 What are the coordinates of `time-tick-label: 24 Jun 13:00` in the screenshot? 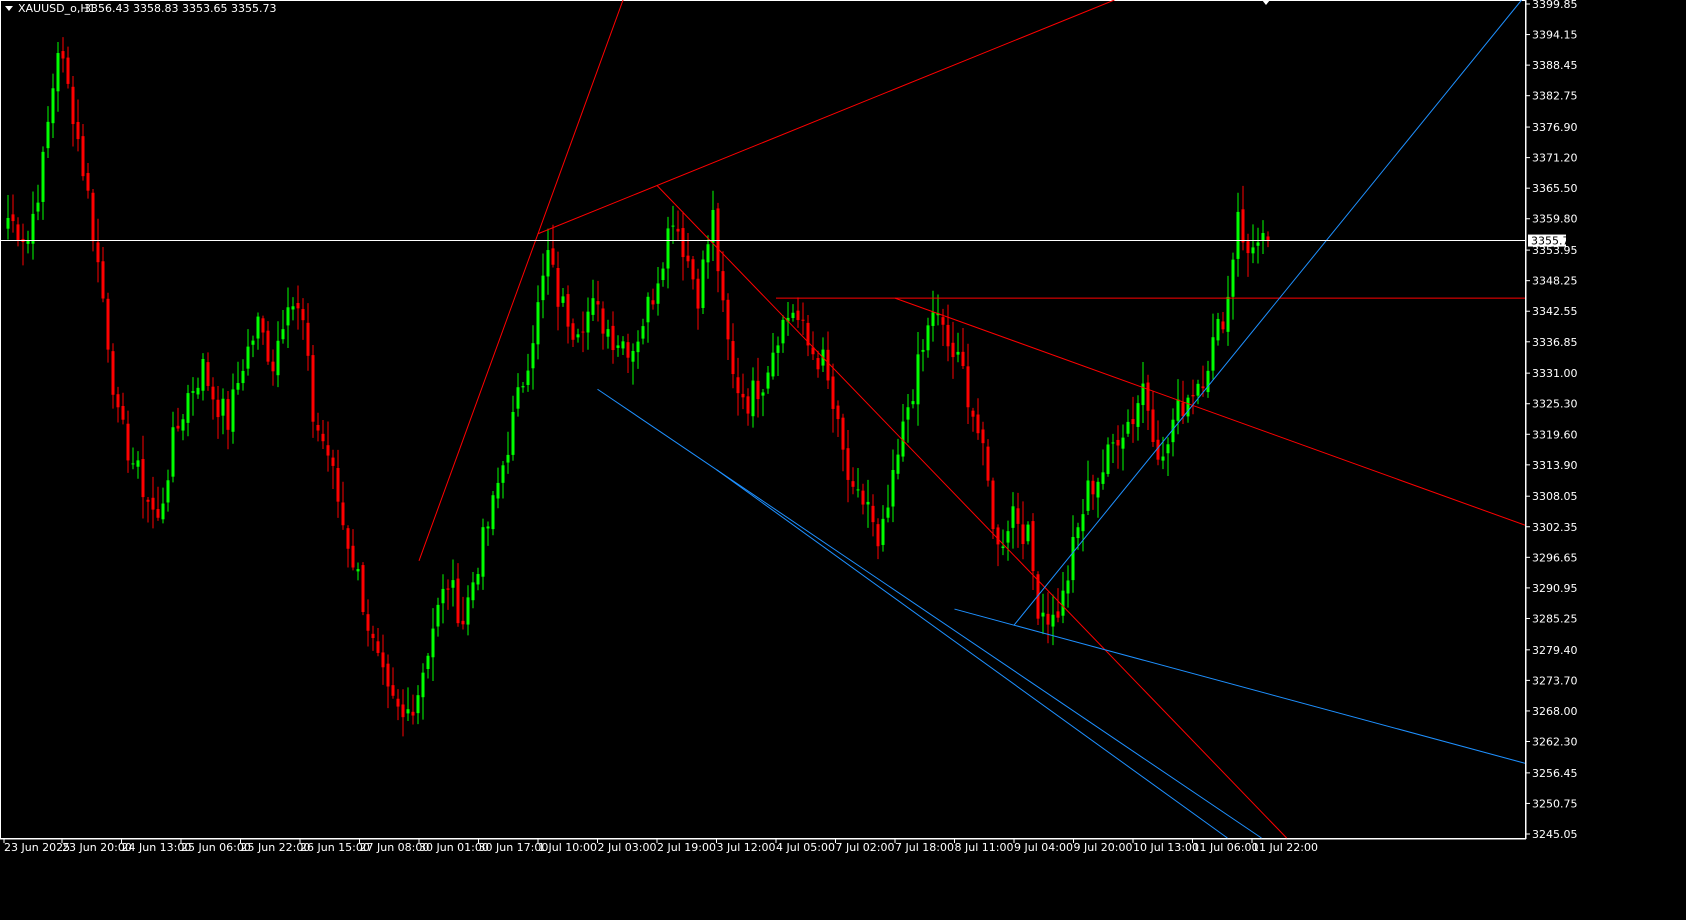 It's located at (157, 847).